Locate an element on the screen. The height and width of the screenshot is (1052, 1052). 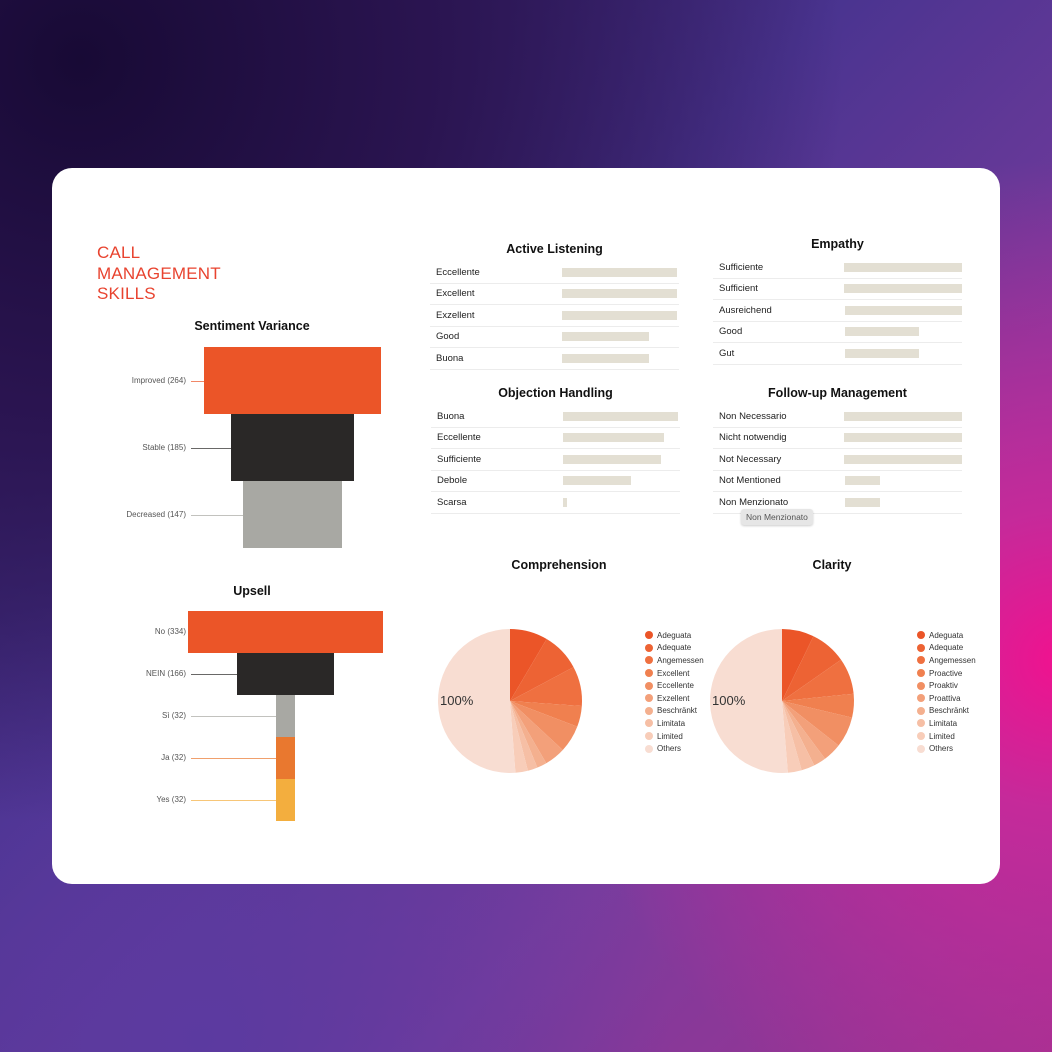
table-row: Debole is located at coordinates (555, 481).